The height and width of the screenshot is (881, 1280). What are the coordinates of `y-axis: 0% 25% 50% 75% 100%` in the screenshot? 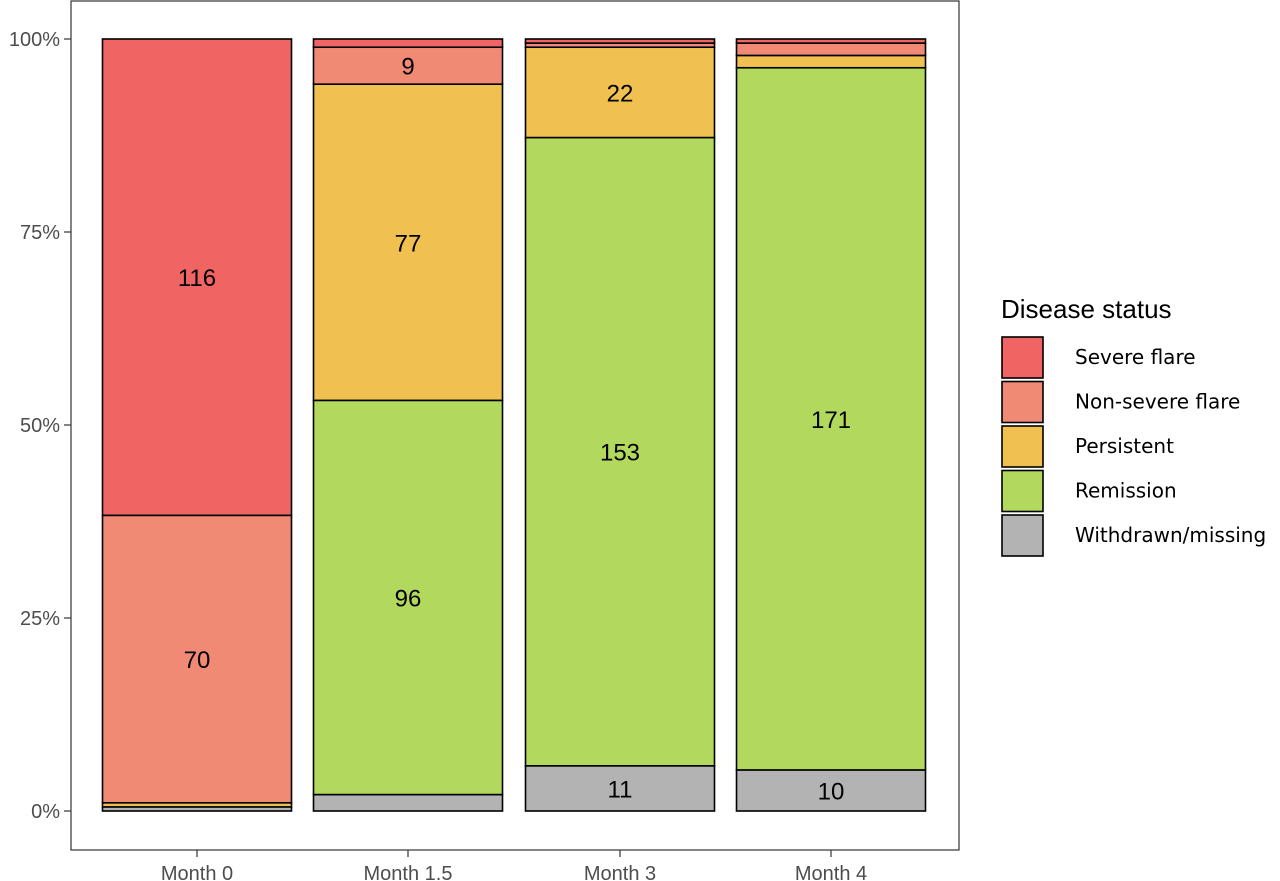 It's located at (40, 426).